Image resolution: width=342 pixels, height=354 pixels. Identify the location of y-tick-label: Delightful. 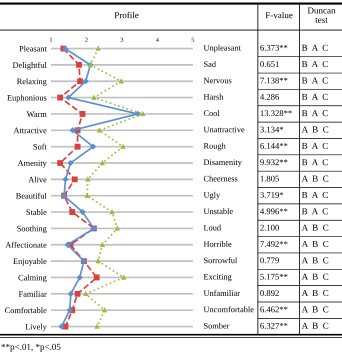
(29, 66).